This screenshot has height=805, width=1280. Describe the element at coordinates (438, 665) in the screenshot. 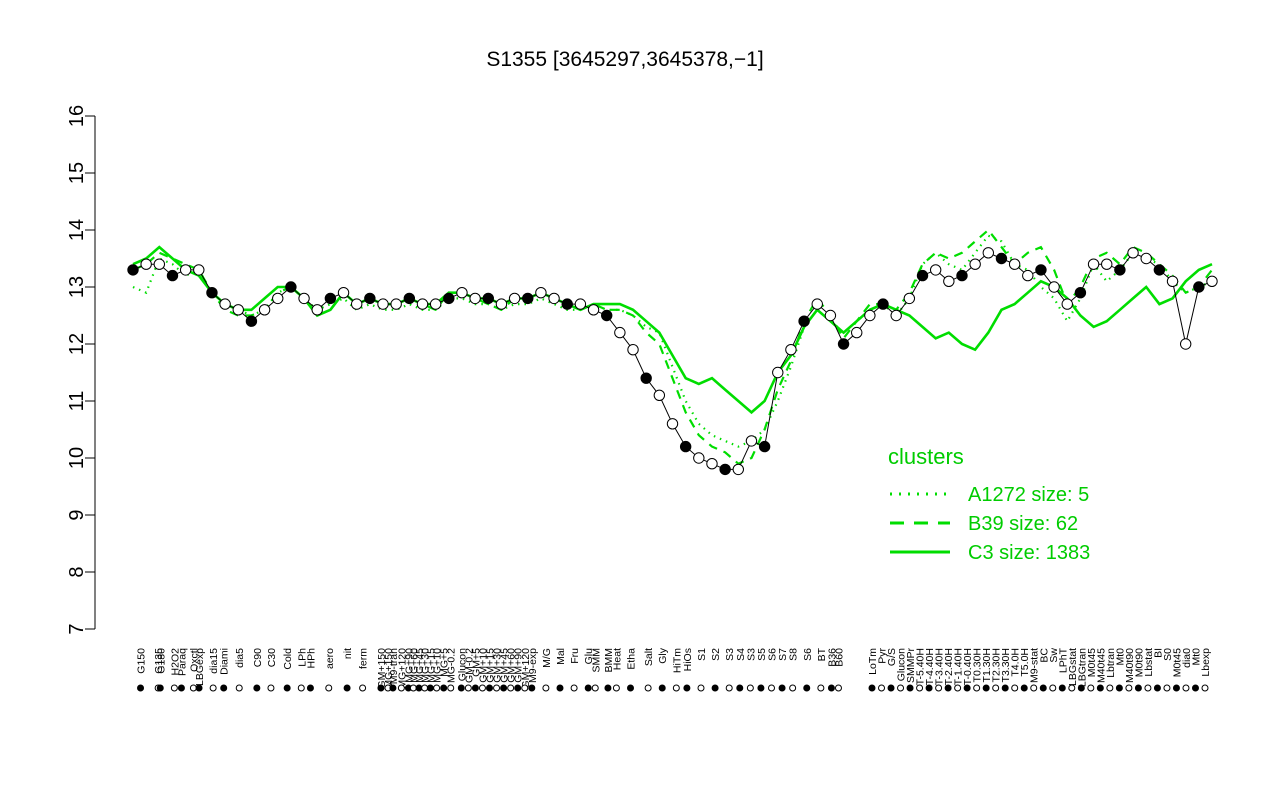

I see `x-tick-label: MG+10` at that location.